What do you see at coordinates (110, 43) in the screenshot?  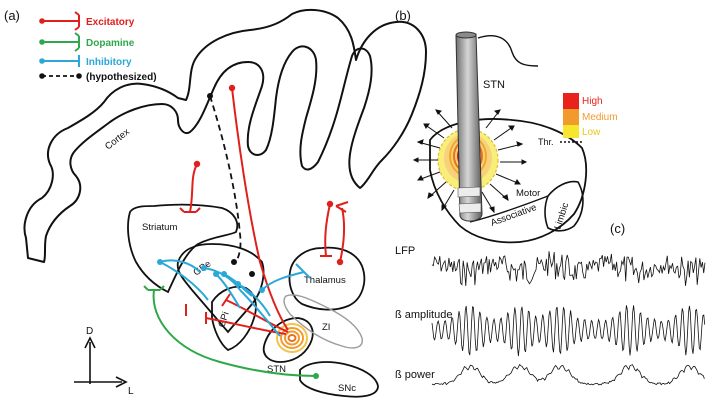 I see `legend-dopamine-label: Dopamine` at bounding box center [110, 43].